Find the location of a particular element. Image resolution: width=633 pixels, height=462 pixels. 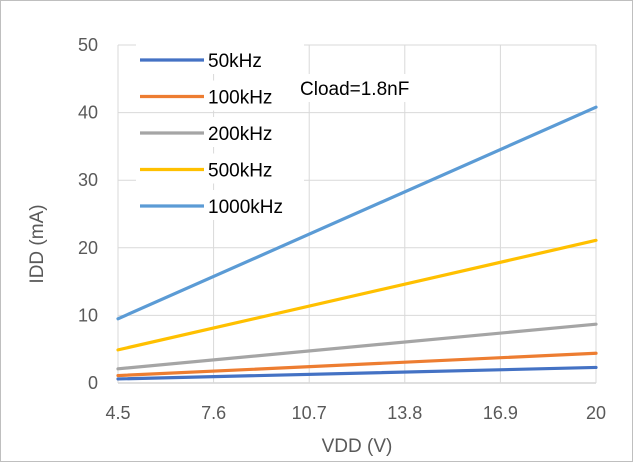

legend-label: 1000kHz is located at coordinates (245, 207).